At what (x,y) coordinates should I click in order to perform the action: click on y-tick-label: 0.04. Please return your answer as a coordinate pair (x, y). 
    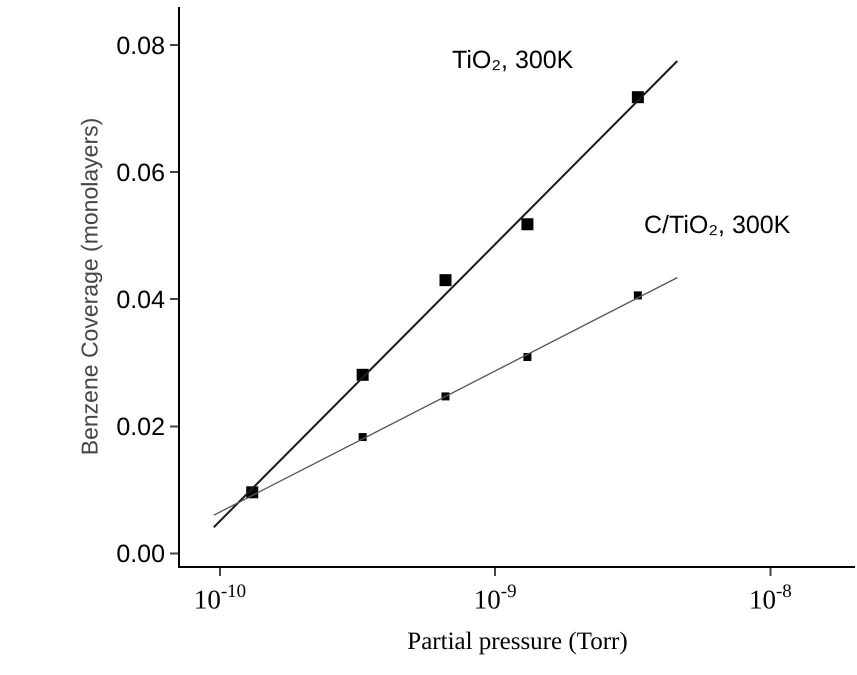
    Looking at the image, I should click on (141, 300).